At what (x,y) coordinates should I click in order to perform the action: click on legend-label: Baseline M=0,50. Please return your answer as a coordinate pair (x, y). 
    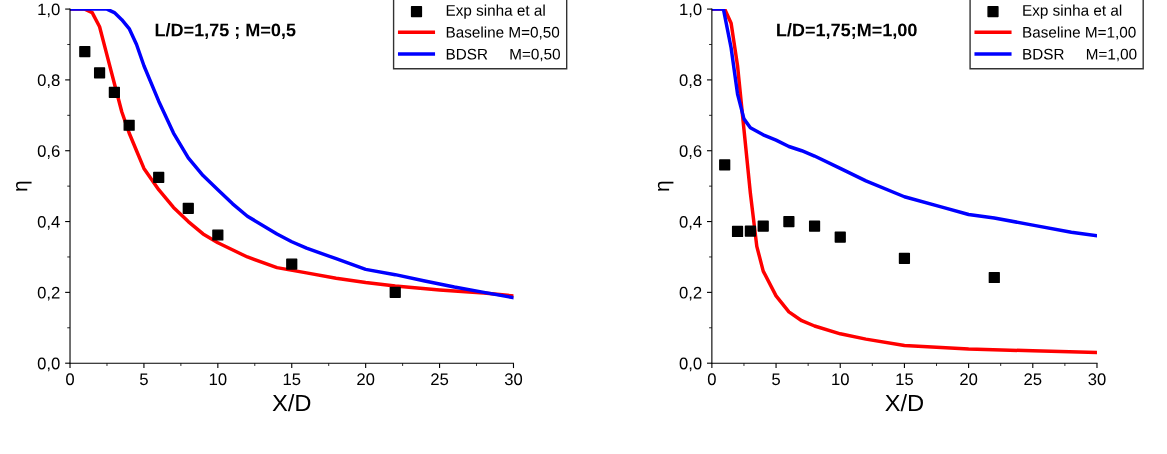
    Looking at the image, I should click on (503, 33).